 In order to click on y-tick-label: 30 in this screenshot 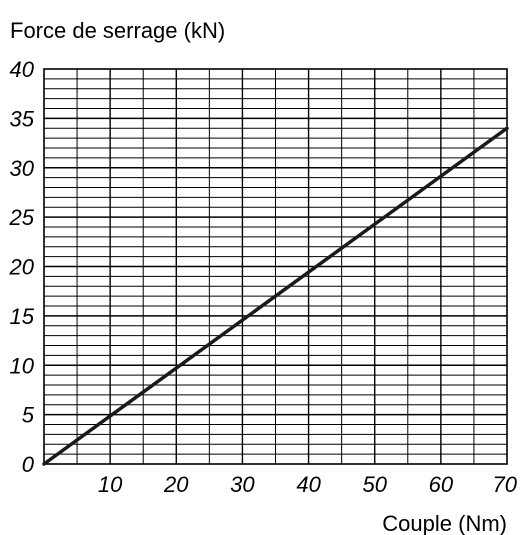, I will do `click(22, 168)`.